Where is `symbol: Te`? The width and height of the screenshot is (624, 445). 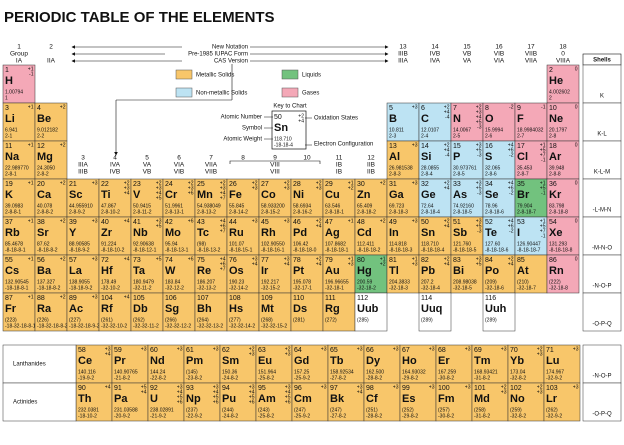
symbol: Te is located at coordinates (491, 233).